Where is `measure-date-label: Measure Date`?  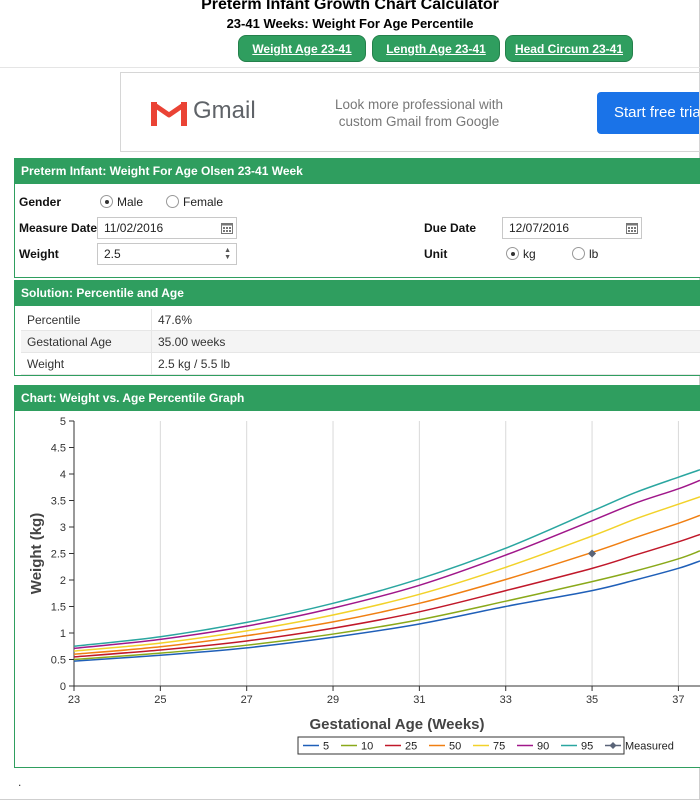
measure-date-label: Measure Date is located at coordinates (58, 228).